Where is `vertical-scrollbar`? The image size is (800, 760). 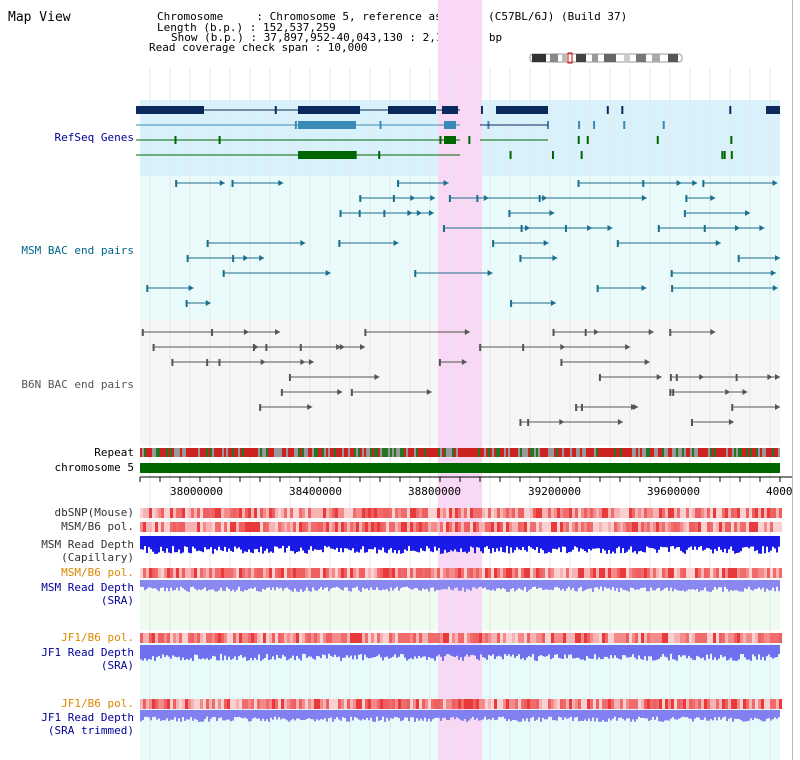
vertical-scrollbar is located at coordinates (796, 380).